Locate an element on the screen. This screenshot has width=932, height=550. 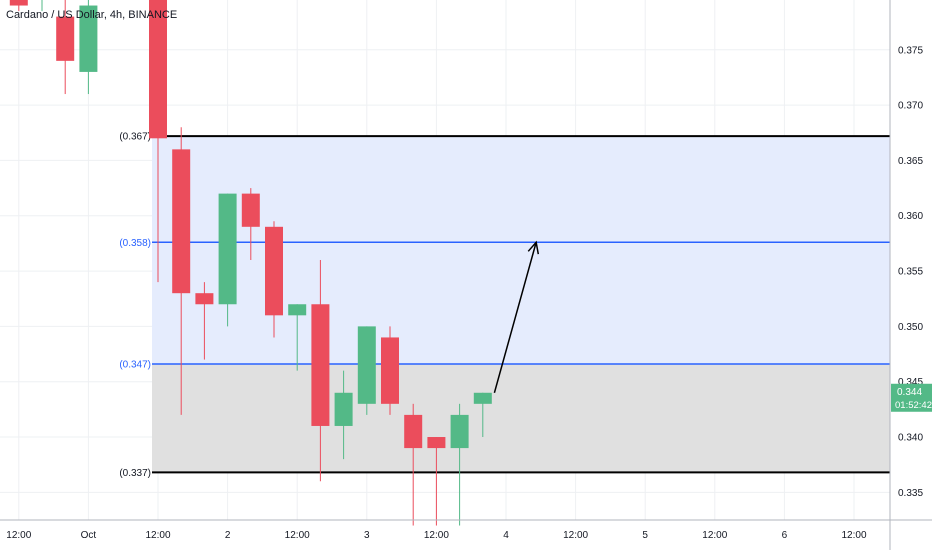
y-tick-label: 0.375 is located at coordinates (910, 50).